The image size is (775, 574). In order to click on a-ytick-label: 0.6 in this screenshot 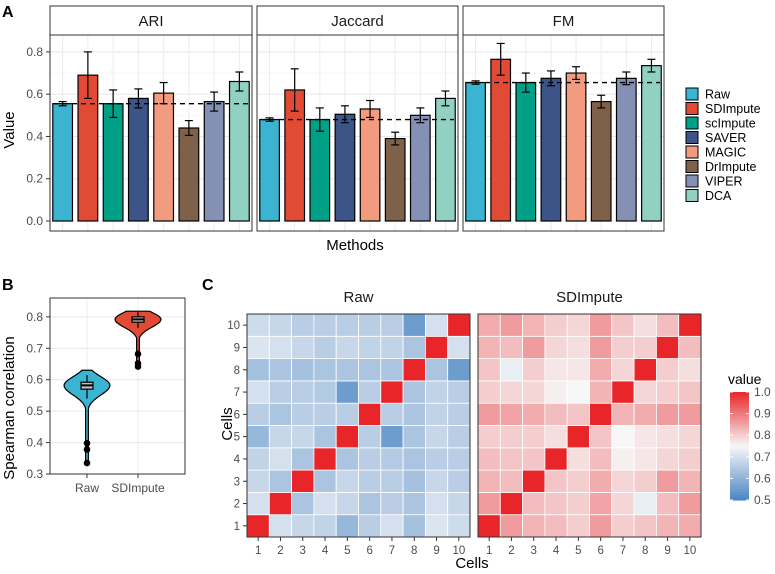, I will do `click(34, 94)`.